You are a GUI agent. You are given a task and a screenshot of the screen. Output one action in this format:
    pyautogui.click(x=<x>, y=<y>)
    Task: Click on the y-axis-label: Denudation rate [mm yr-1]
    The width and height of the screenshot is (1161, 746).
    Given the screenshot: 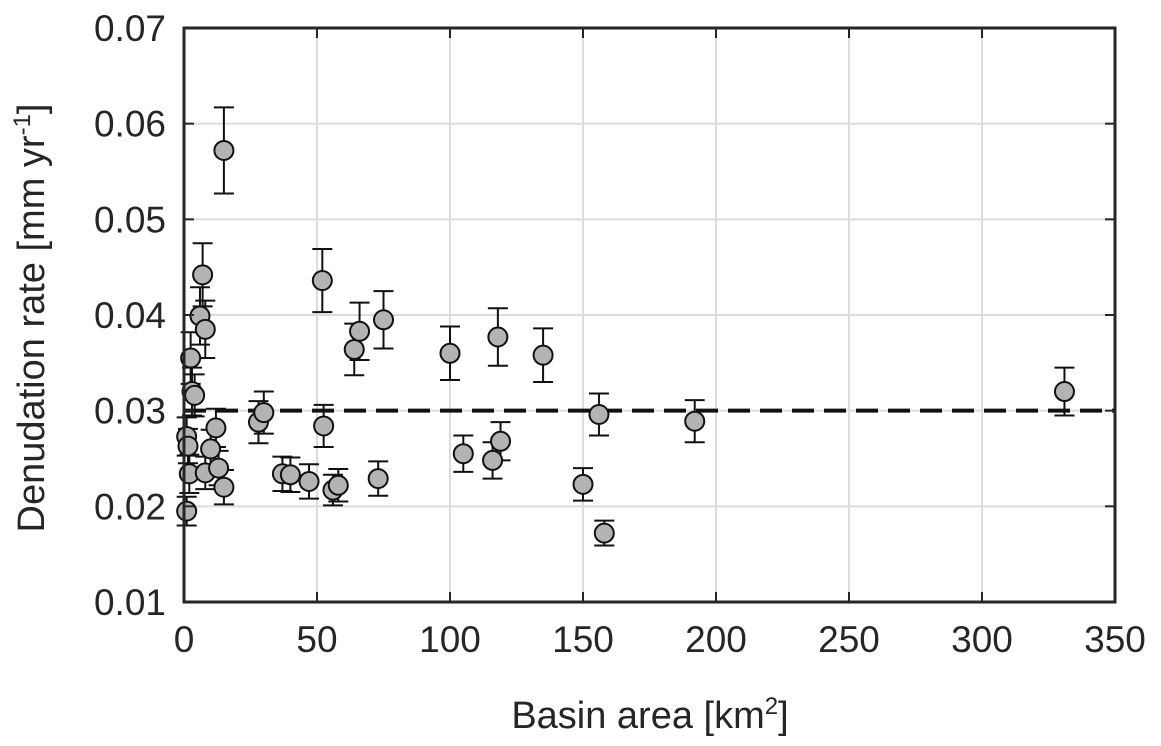 What is the action you would take?
    pyautogui.click(x=31, y=318)
    